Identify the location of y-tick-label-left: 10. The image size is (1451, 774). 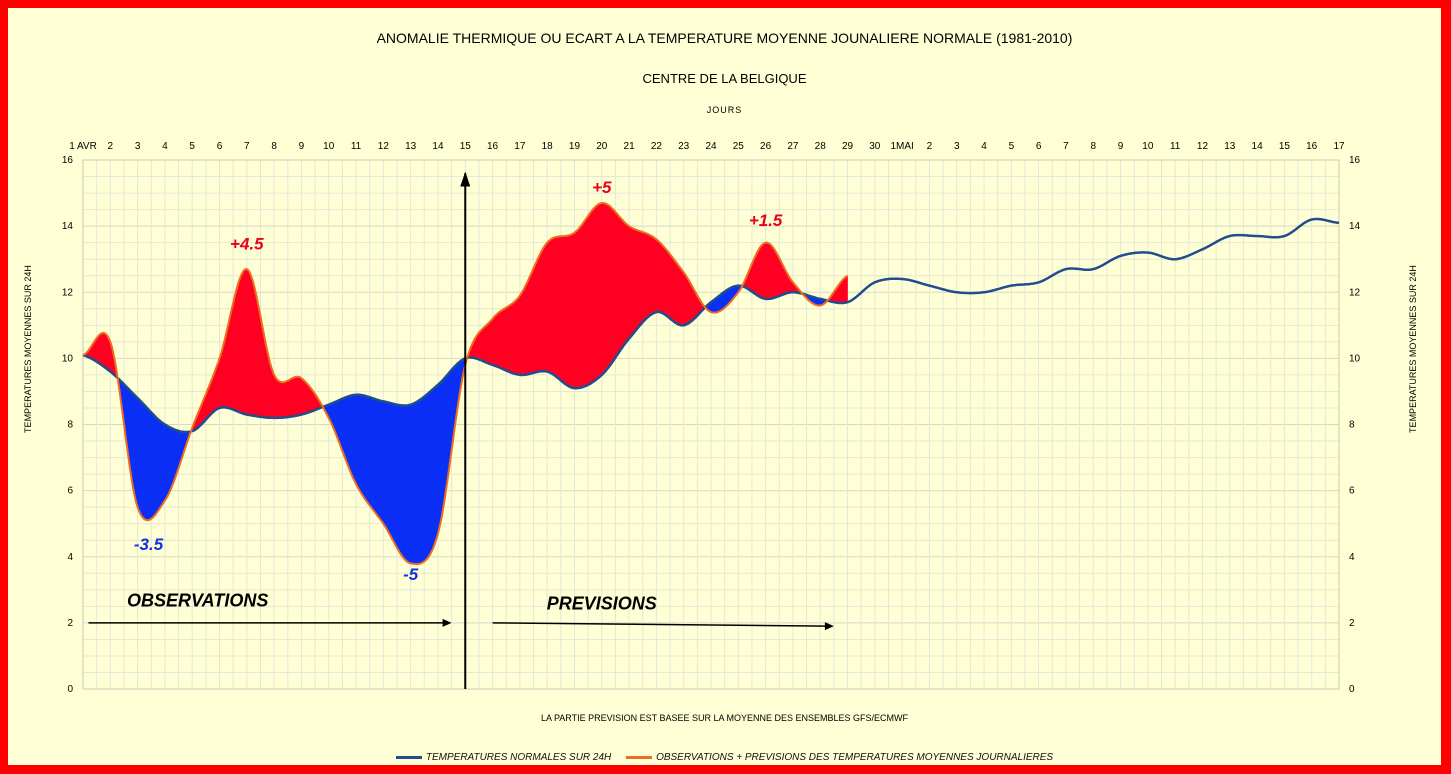
(68, 358).